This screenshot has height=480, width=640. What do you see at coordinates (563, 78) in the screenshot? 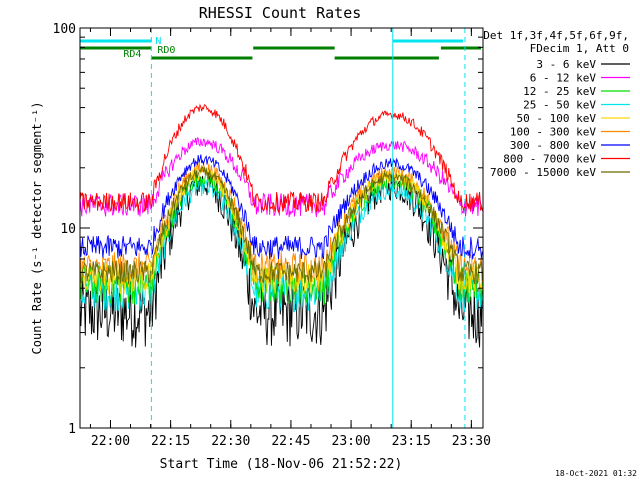
I see `legend-label: 6 - 12 keV` at bounding box center [563, 78].